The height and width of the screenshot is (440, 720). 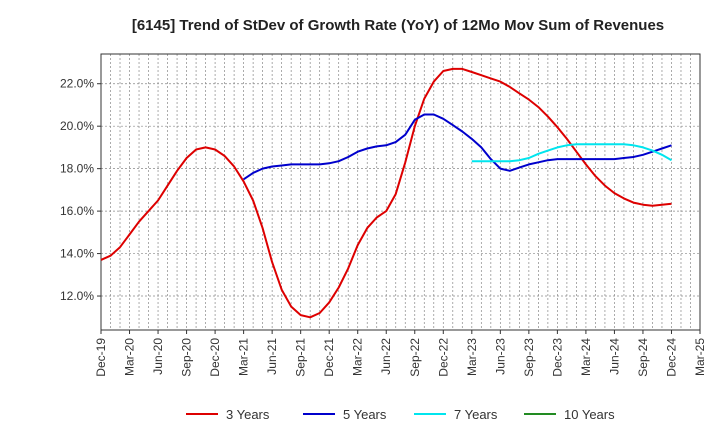 What do you see at coordinates (472, 357) in the screenshot?
I see `x-tick-label: Mar-23` at bounding box center [472, 357].